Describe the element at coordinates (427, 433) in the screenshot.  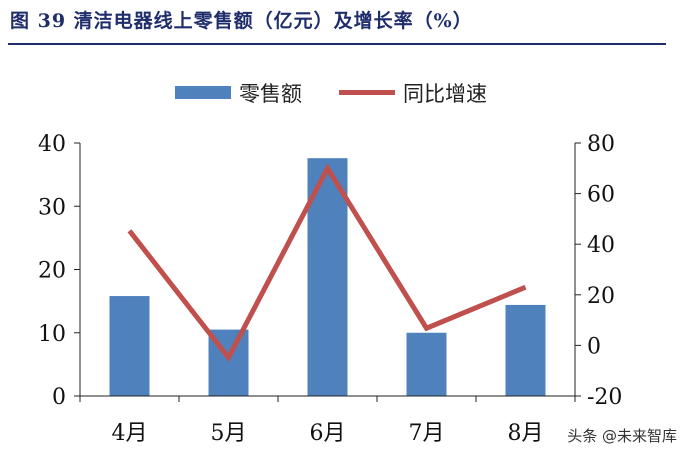
I see `x-tick-label: 7月` at that location.